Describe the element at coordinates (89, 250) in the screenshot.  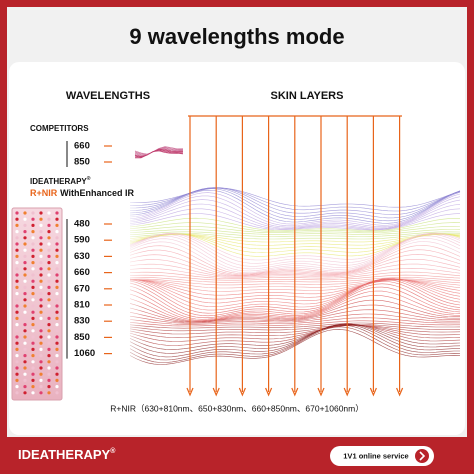
I see `wavelength-lists: 660 850 480 590 630 660 670 810 830 850 1060` at that location.